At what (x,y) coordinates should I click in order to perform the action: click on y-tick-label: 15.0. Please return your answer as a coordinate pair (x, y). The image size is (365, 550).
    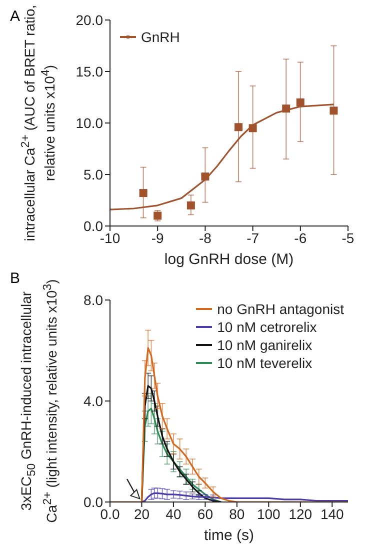
    Looking at the image, I should click on (90, 71).